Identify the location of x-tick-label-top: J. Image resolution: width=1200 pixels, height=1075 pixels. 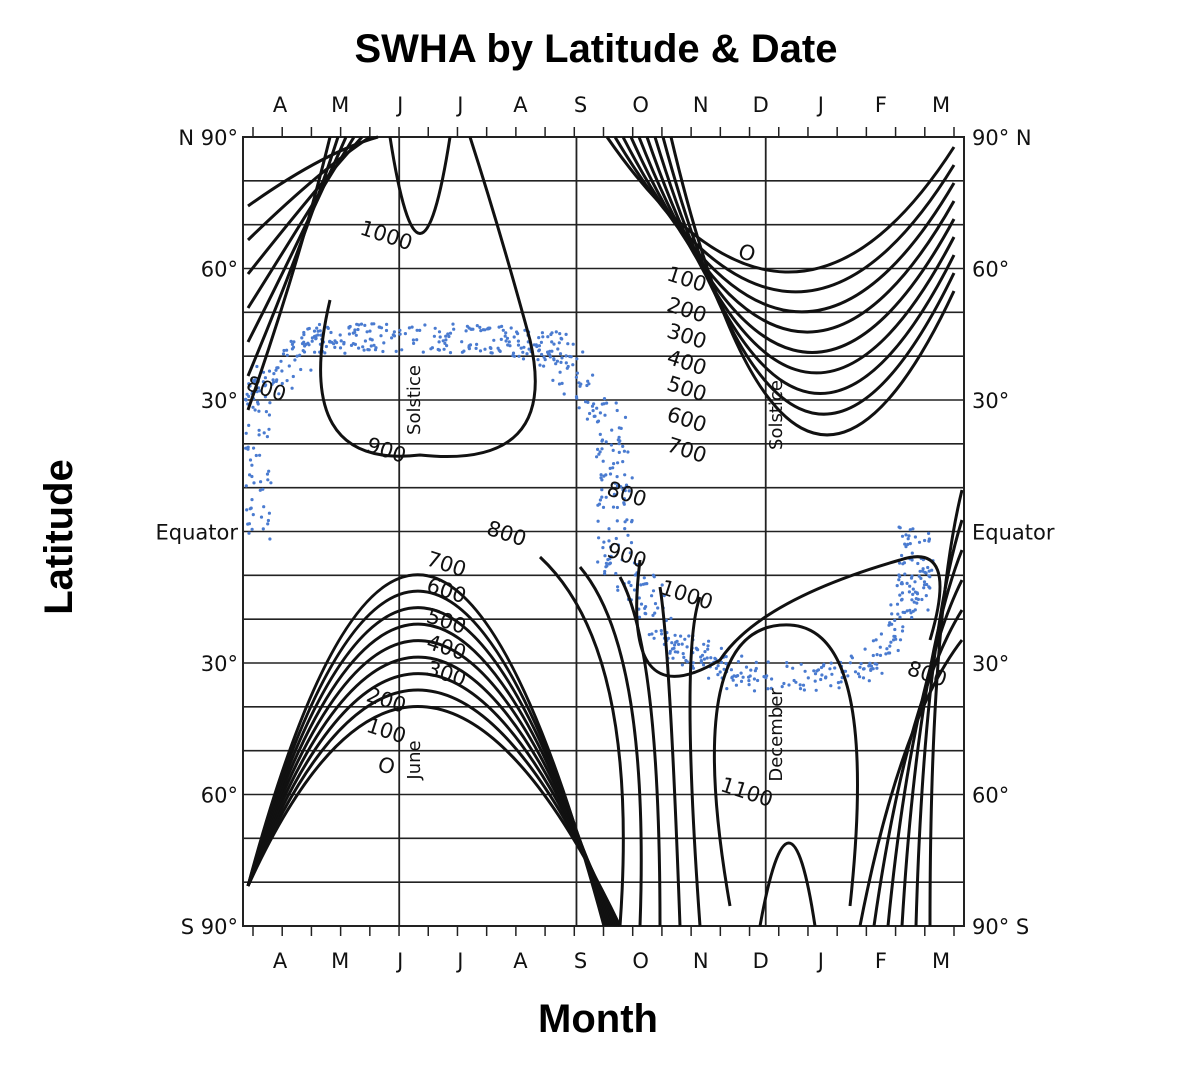
(820, 105).